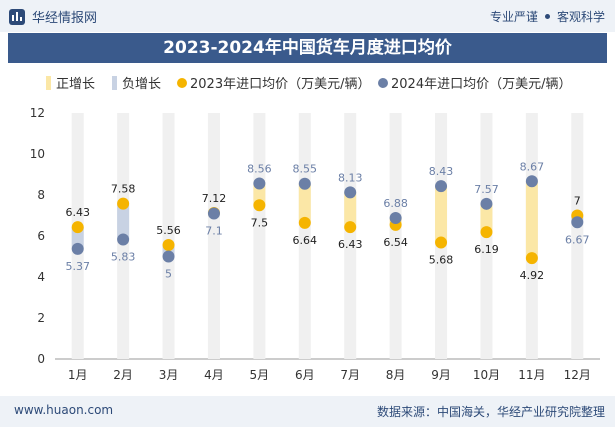 The width and height of the screenshot is (615, 427). I want to click on chart-title: 2023-2024年中国货车月度进口均价, so click(307, 48).